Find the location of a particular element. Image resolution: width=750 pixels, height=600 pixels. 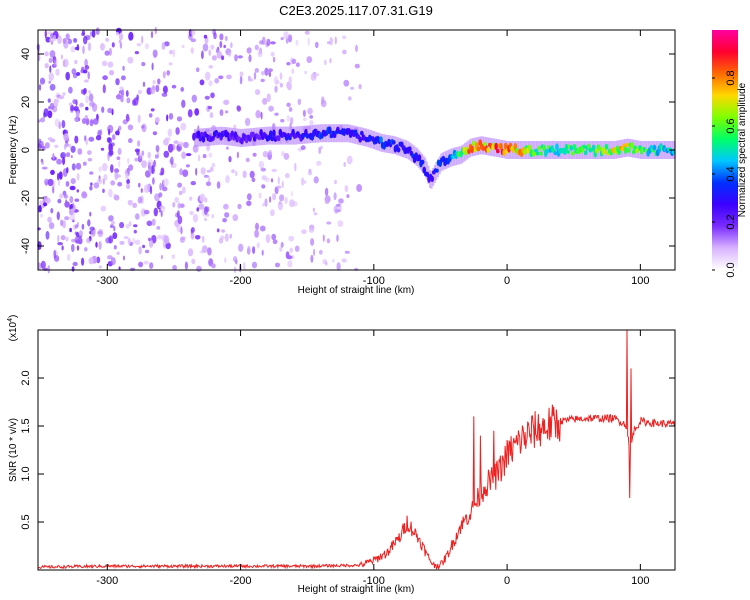

y-tick-label: 0 is located at coordinates (26, 150).